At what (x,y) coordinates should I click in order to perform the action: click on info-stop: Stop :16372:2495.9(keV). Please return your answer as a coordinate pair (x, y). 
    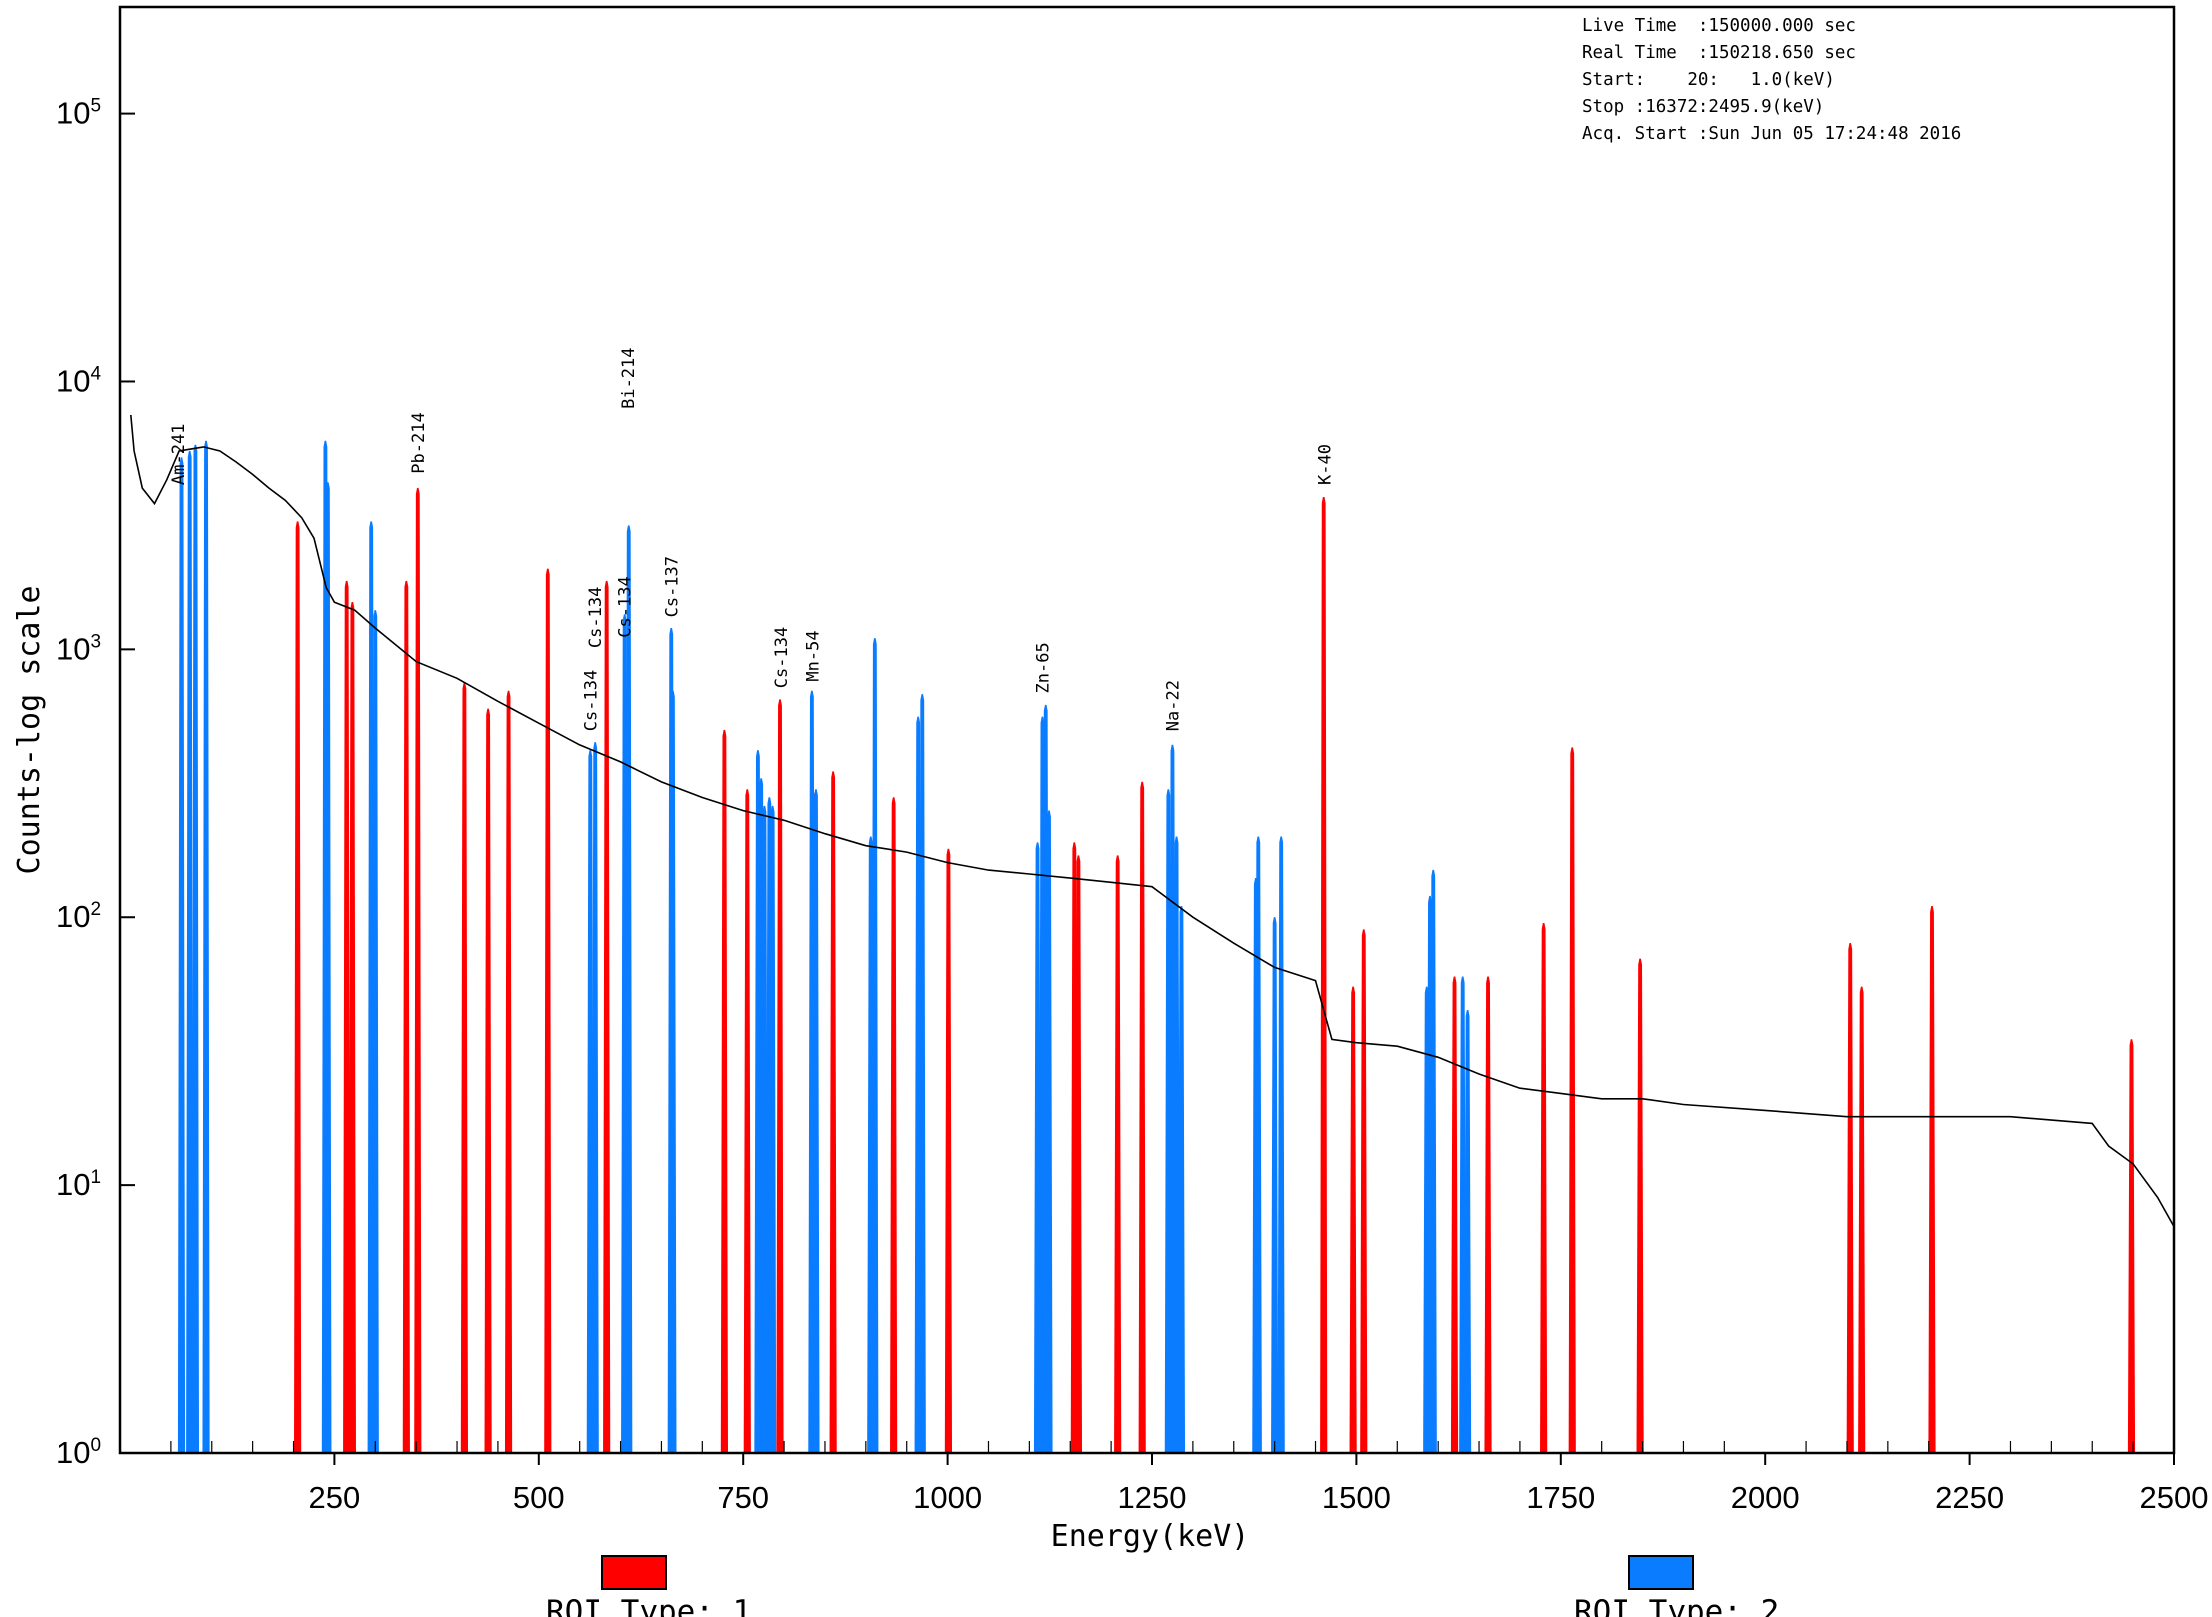
    Looking at the image, I should click on (1703, 107).